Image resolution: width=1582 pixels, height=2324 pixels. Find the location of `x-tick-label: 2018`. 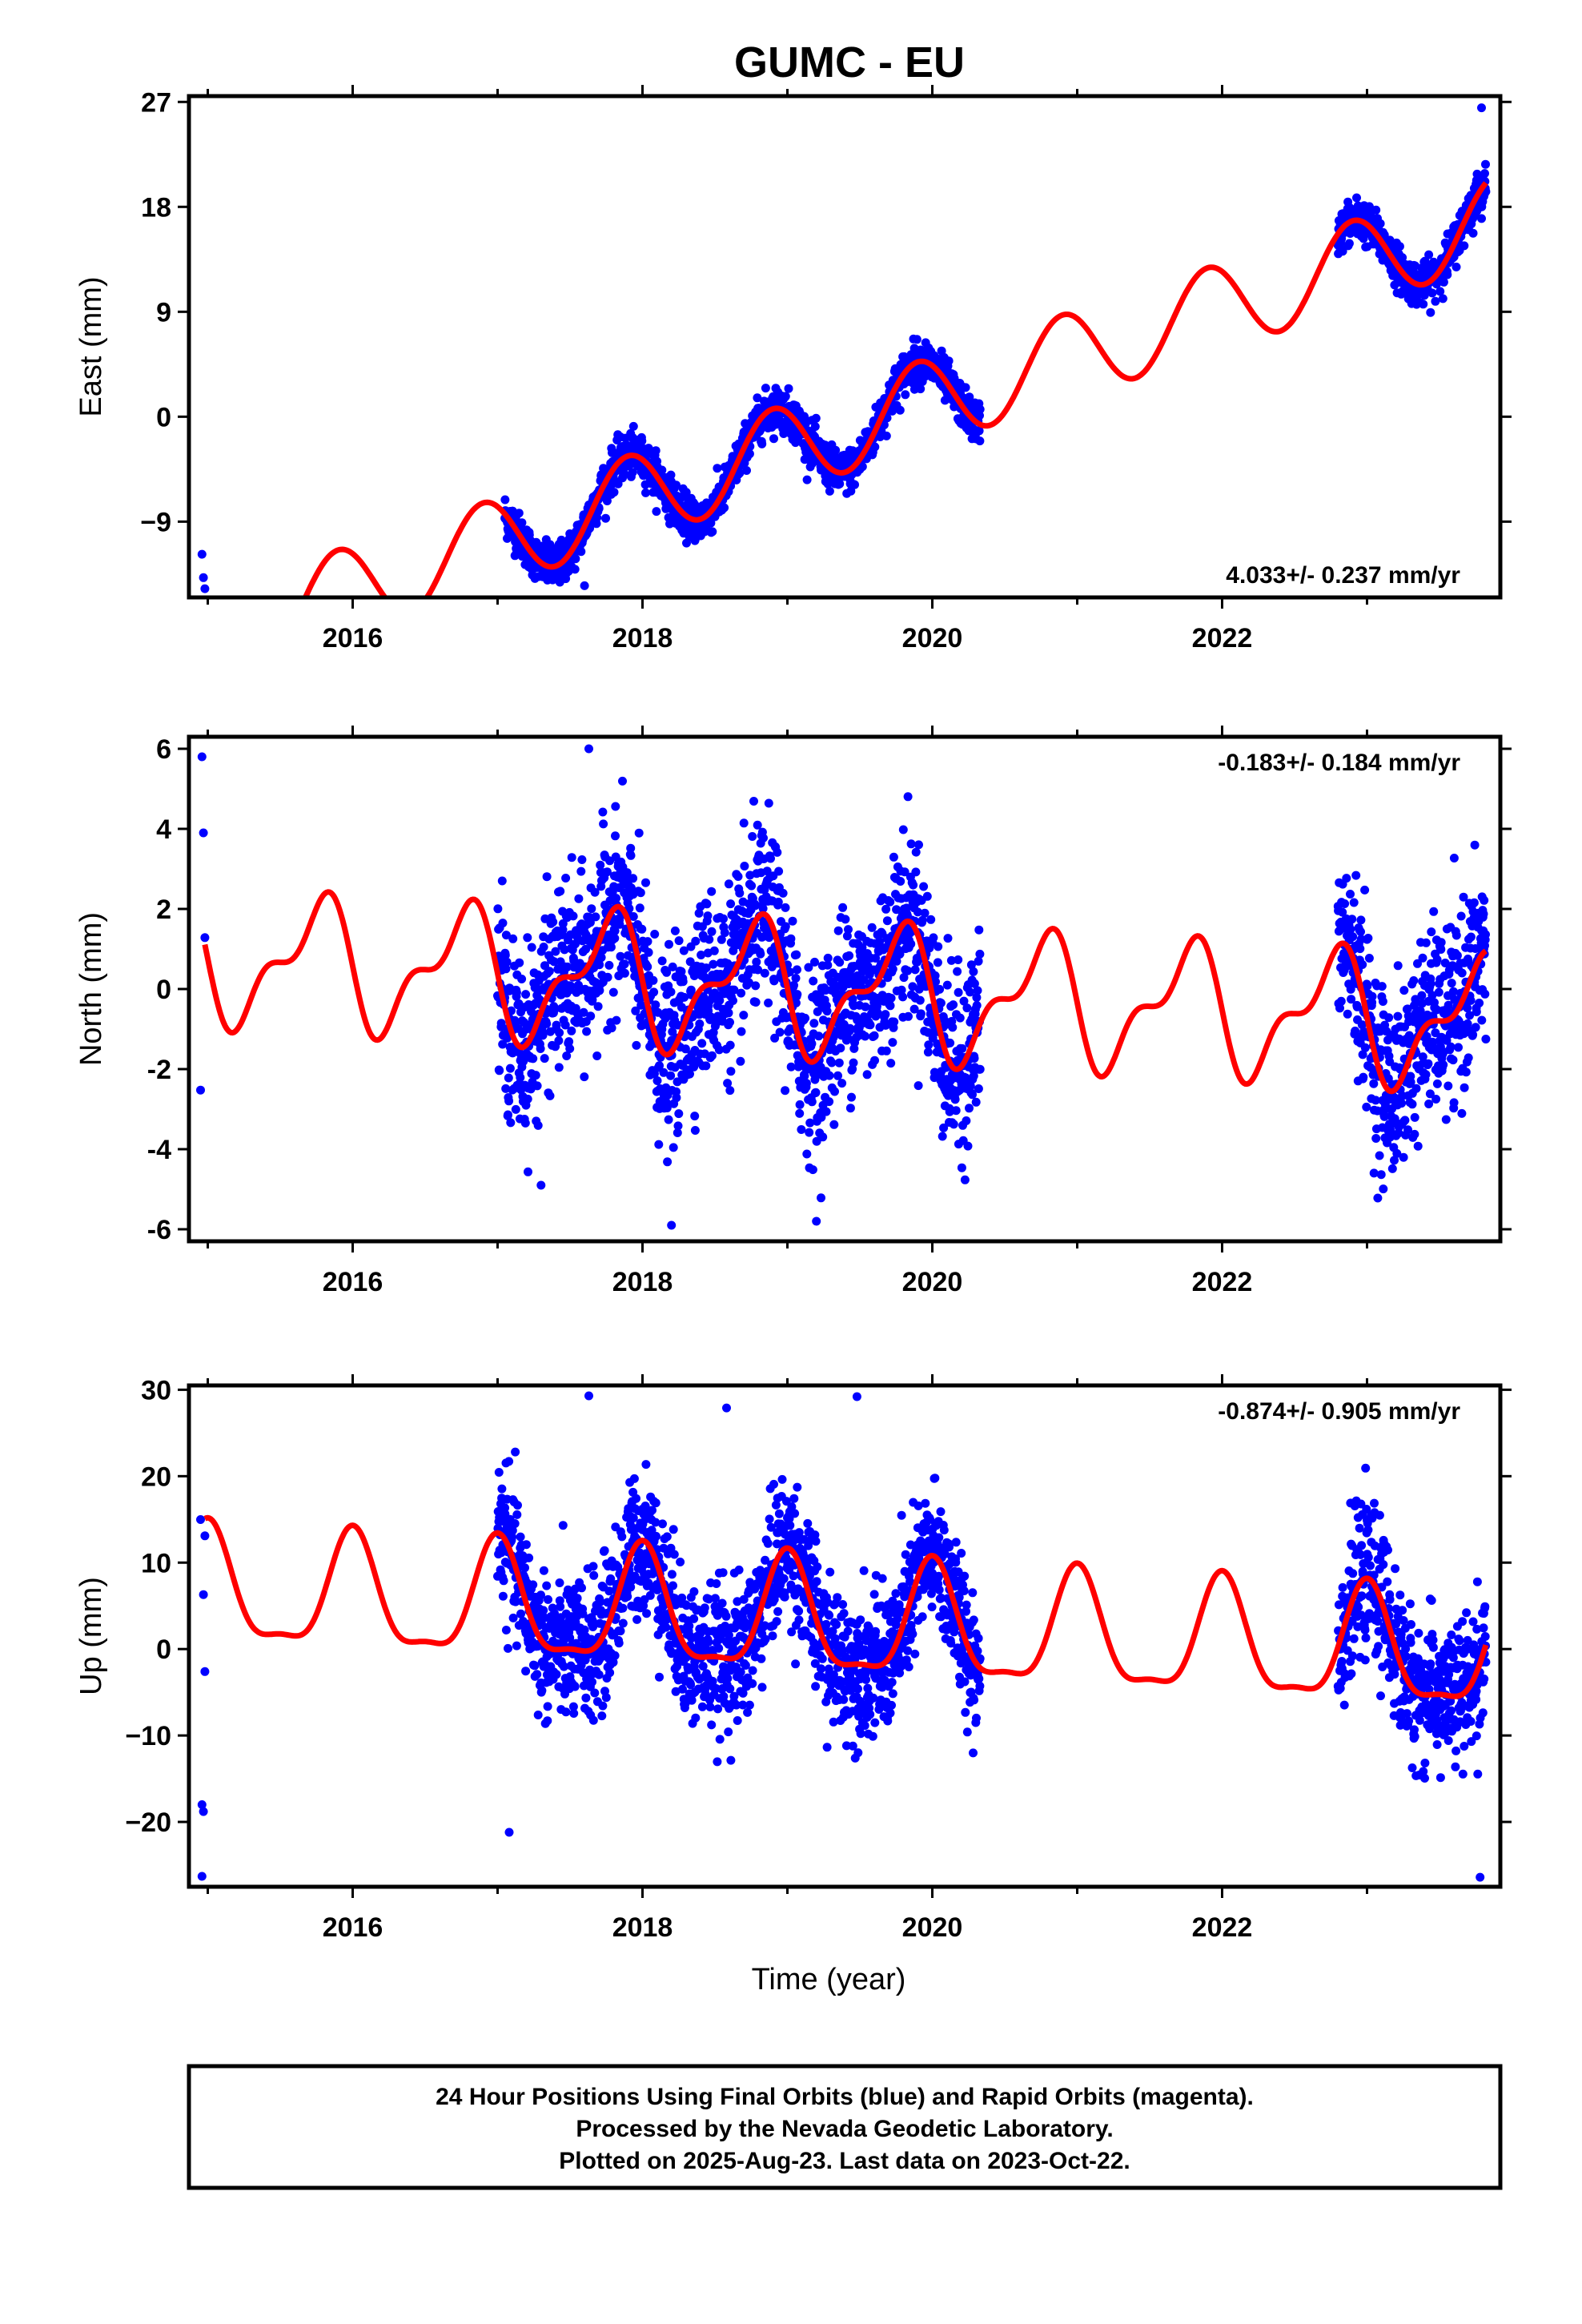

x-tick-label: 2018 is located at coordinates (643, 1282).